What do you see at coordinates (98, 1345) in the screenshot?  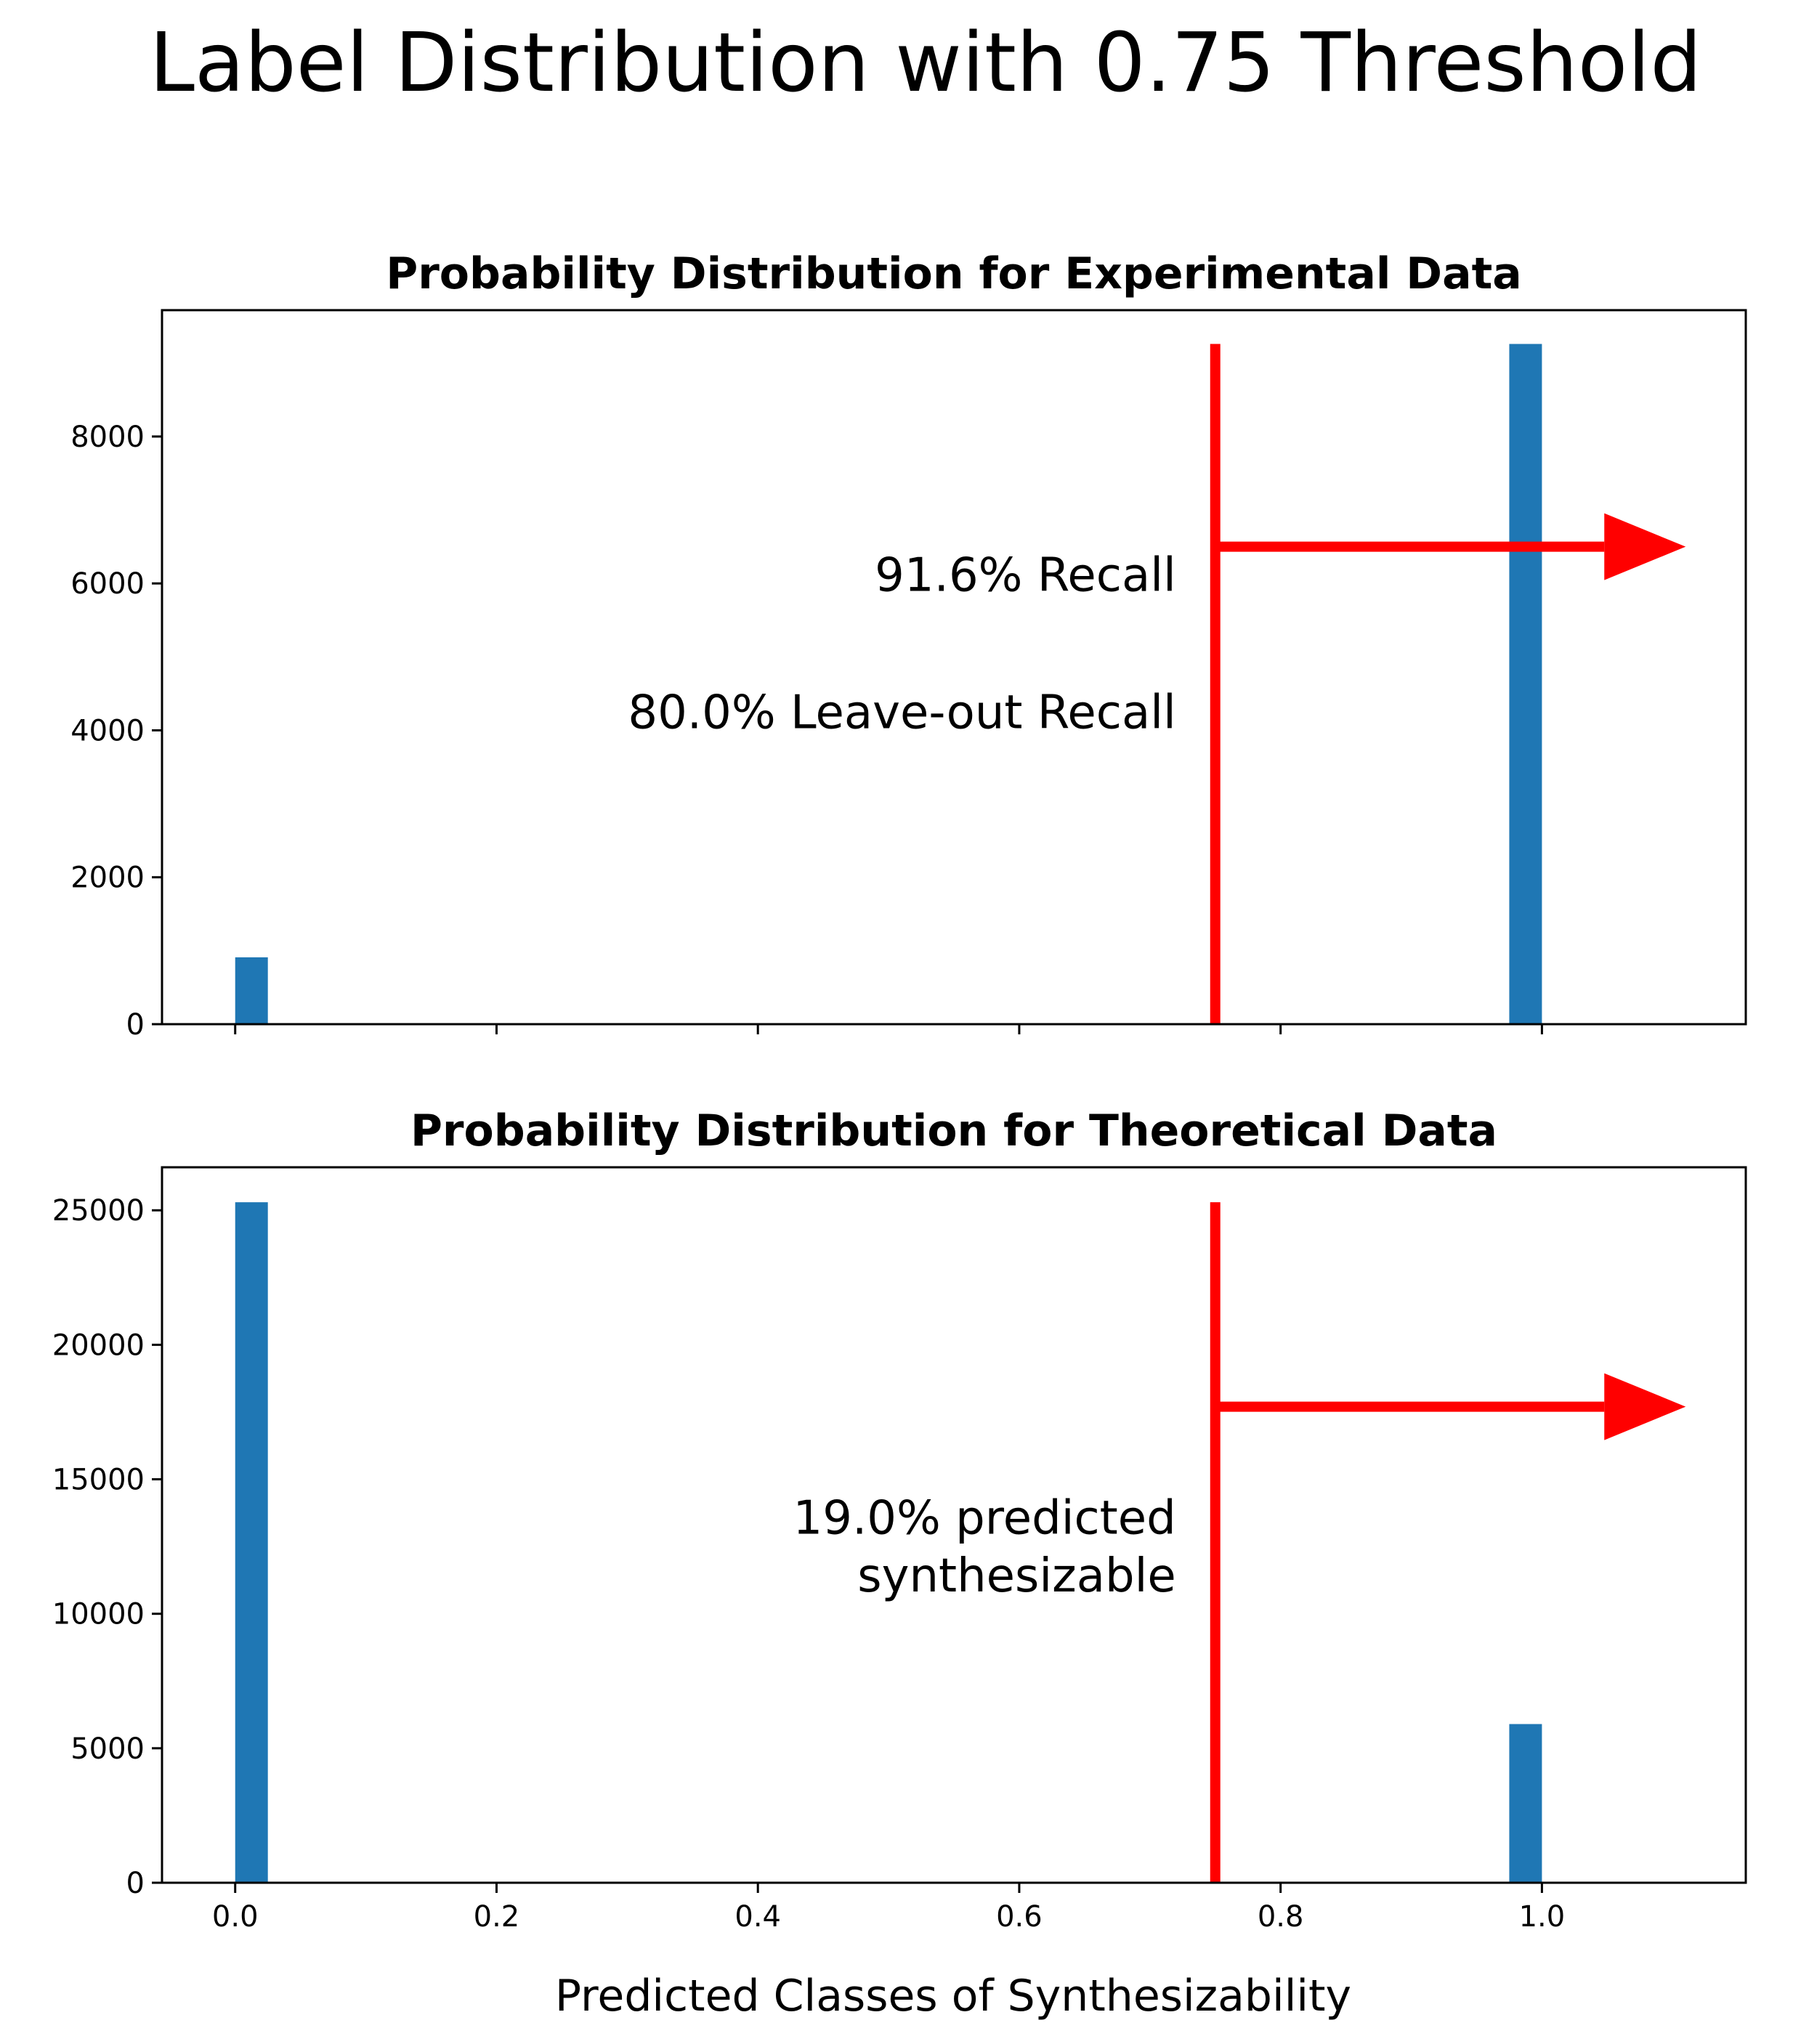 I see `y-tick-label: 20000` at bounding box center [98, 1345].